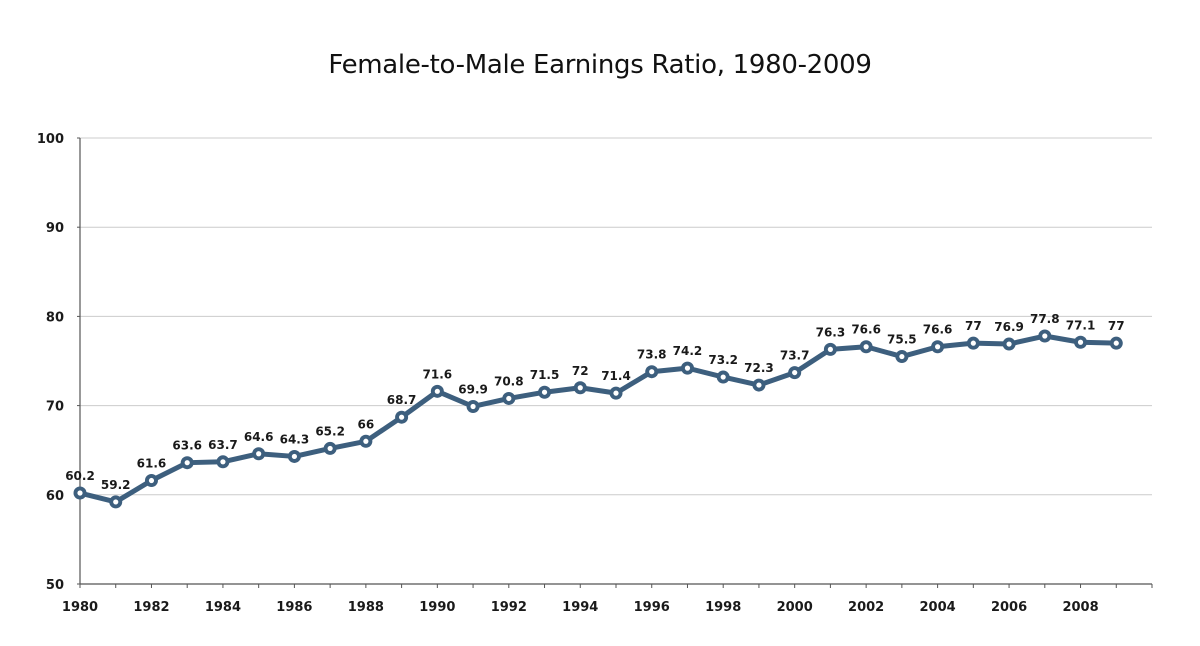  What do you see at coordinates (152, 464) in the screenshot?
I see `data-label: 61.6` at bounding box center [152, 464].